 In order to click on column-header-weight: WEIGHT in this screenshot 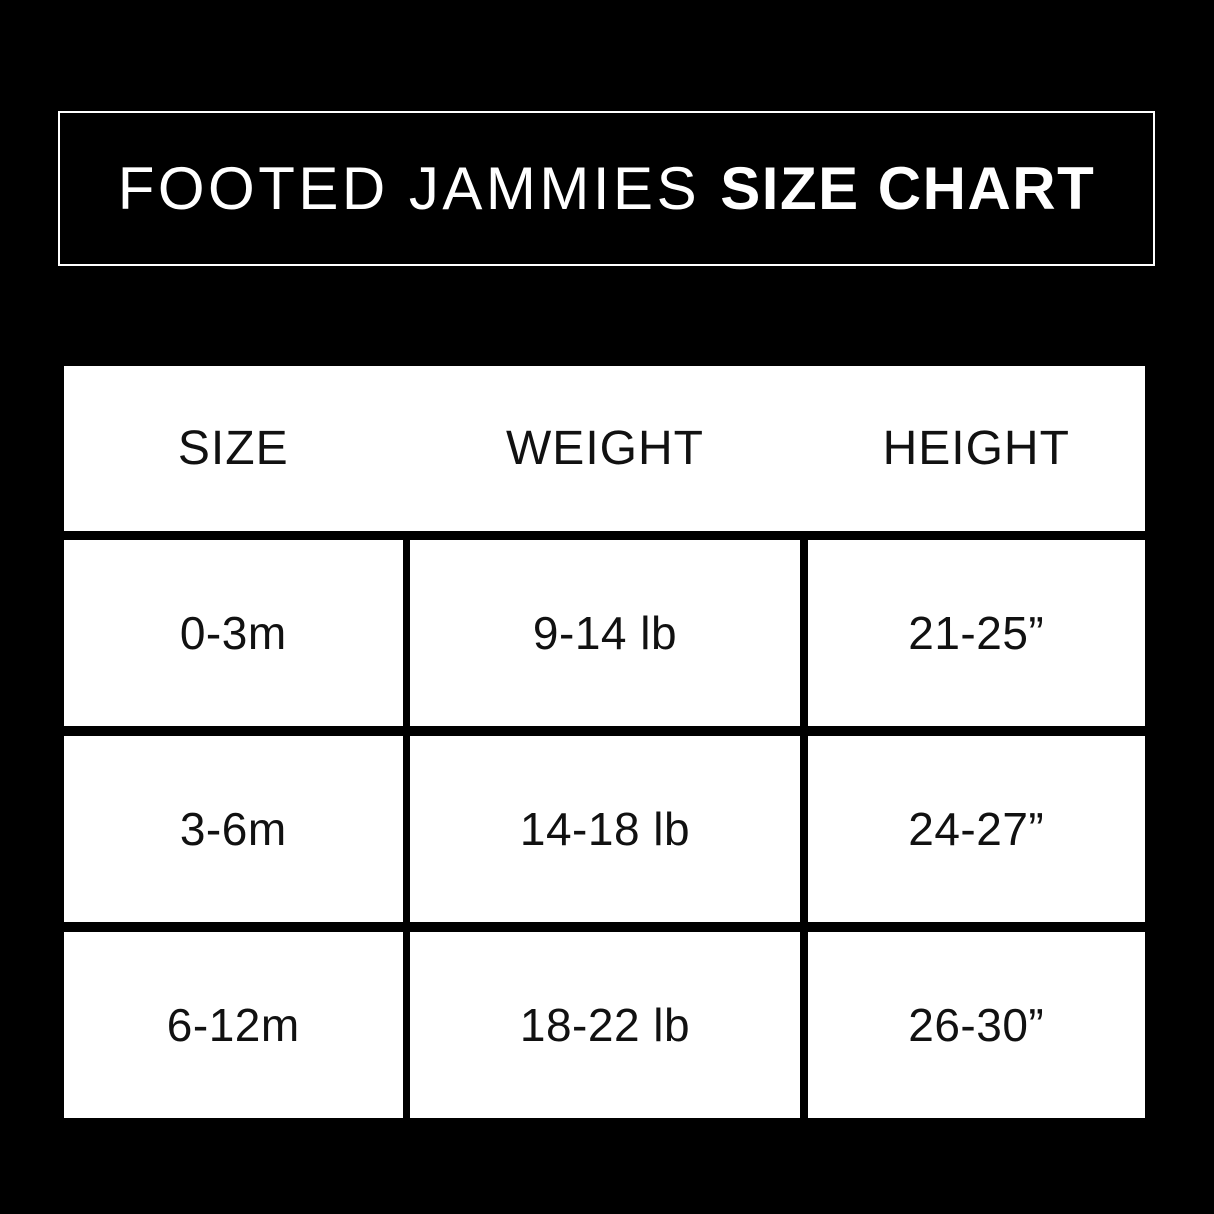, I will do `click(605, 448)`.